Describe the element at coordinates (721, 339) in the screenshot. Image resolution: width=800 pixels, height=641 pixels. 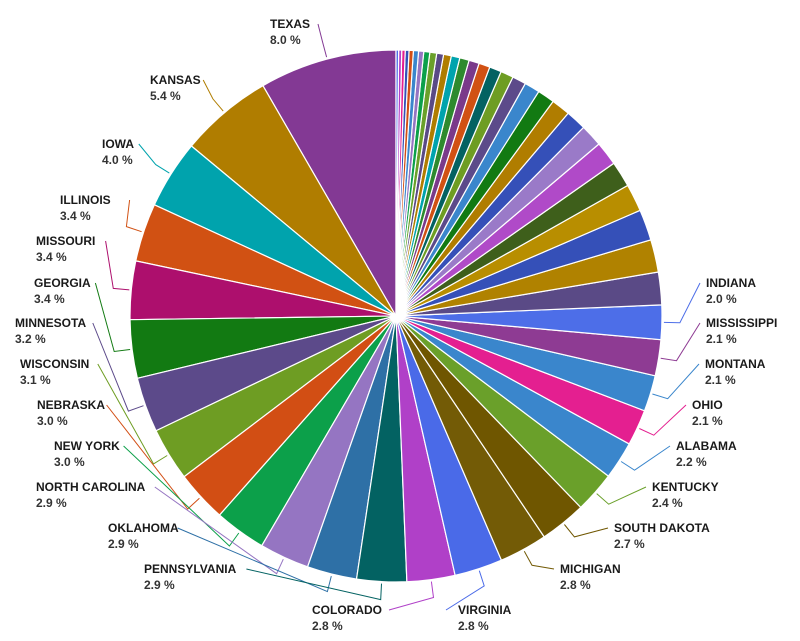
I see `value-mississippi: 2.1 %` at that location.